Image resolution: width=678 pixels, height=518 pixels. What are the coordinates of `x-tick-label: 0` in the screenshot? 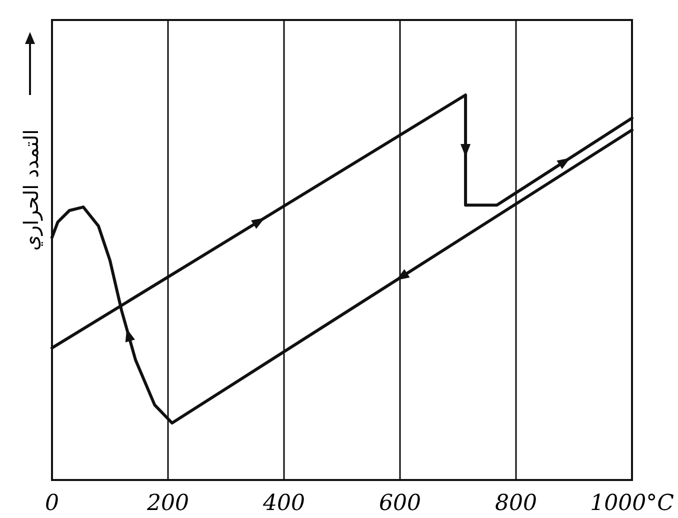 It's located at (52, 503).